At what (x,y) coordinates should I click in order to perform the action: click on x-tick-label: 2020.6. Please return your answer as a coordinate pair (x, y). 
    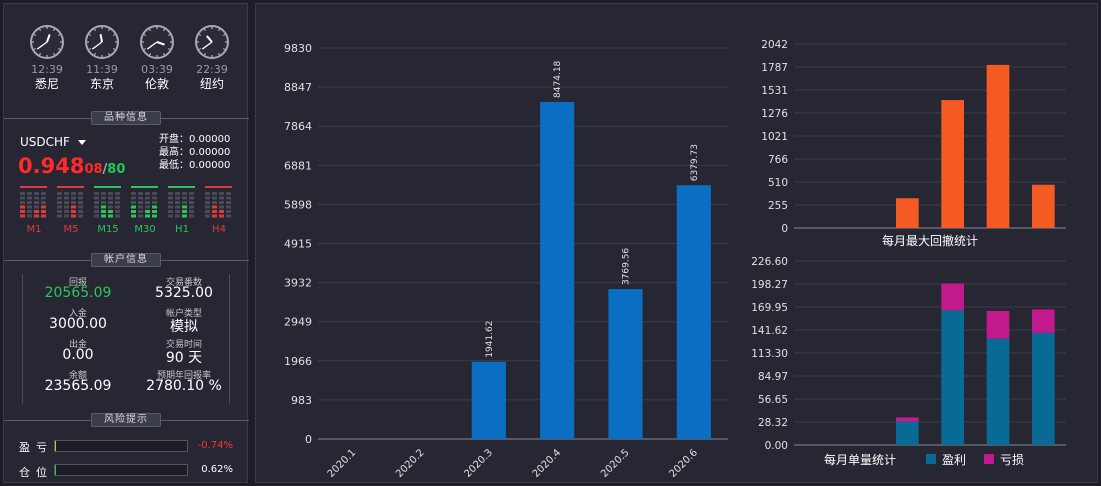
    Looking at the image, I should click on (683, 463).